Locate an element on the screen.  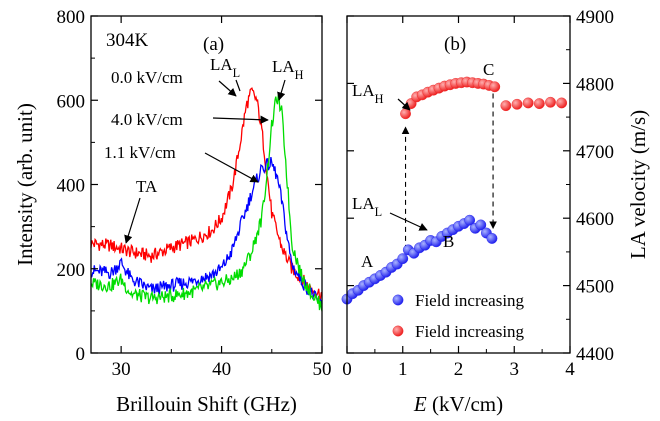
x-tick-label: 0 is located at coordinates (347, 369).